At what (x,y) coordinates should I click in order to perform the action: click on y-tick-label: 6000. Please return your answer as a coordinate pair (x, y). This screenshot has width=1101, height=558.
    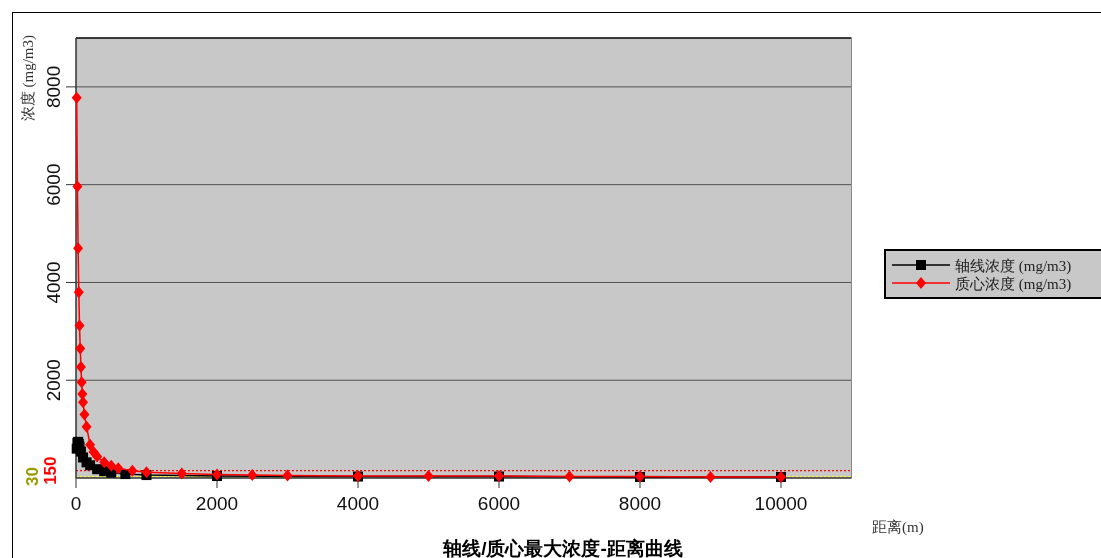
    Looking at the image, I should click on (53, 184).